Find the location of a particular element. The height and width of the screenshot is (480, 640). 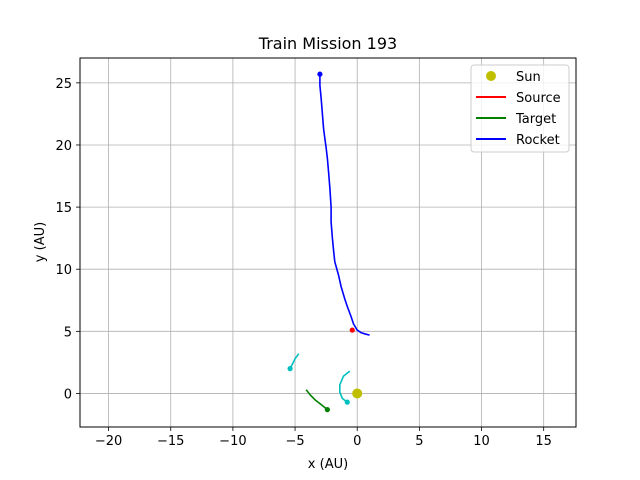

y-tick-label: 5 is located at coordinates (68, 332).